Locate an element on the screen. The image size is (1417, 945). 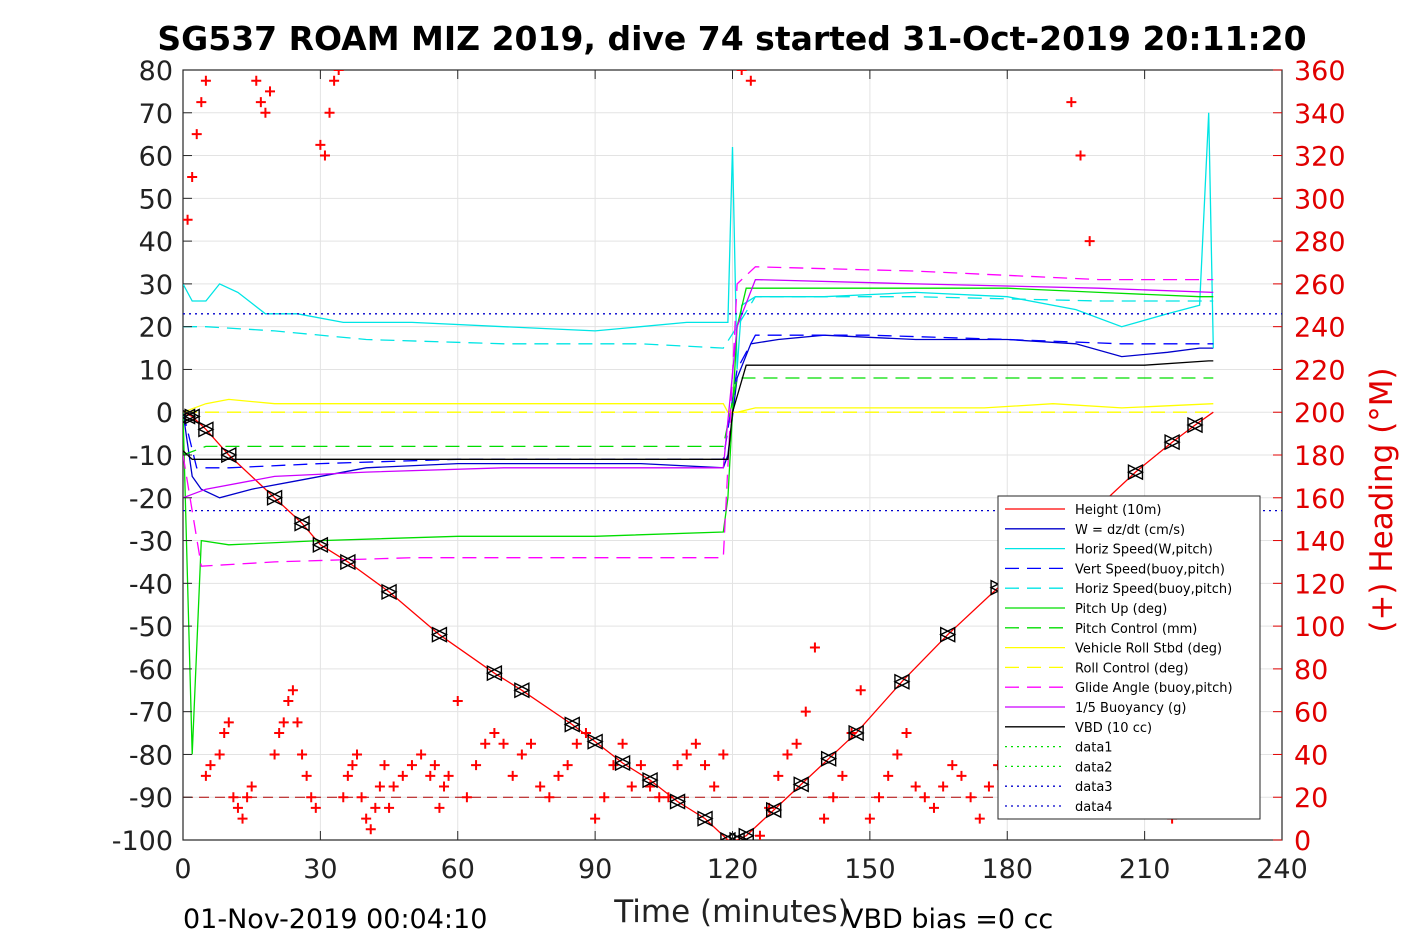
x-tick-label: 210 is located at coordinates (1145, 869).